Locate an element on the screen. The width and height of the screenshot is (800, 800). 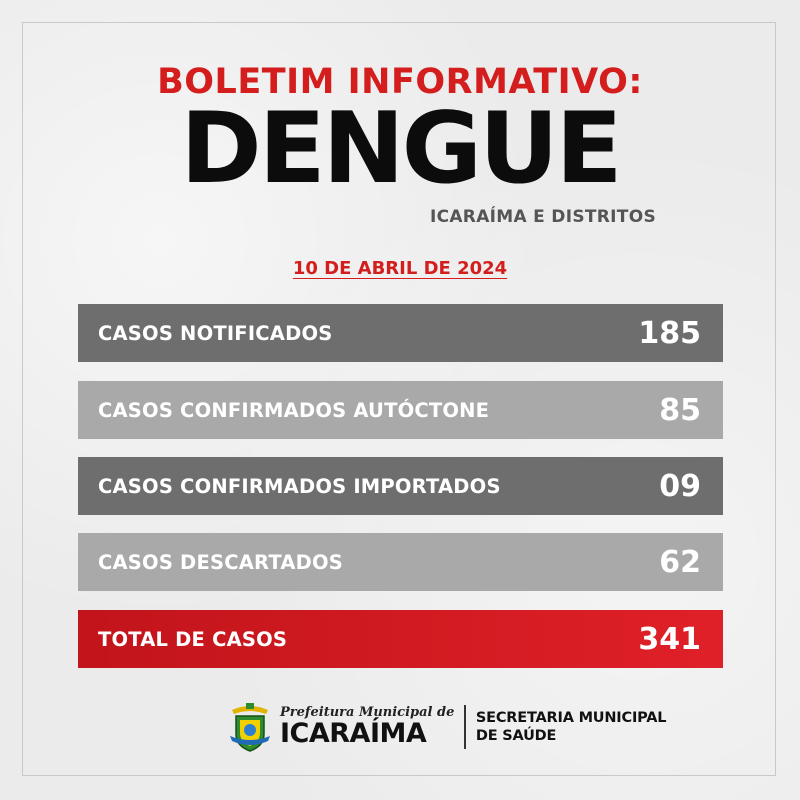
row-label: CASOS CONFIRMADOS IMPORTADOS is located at coordinates (299, 486).